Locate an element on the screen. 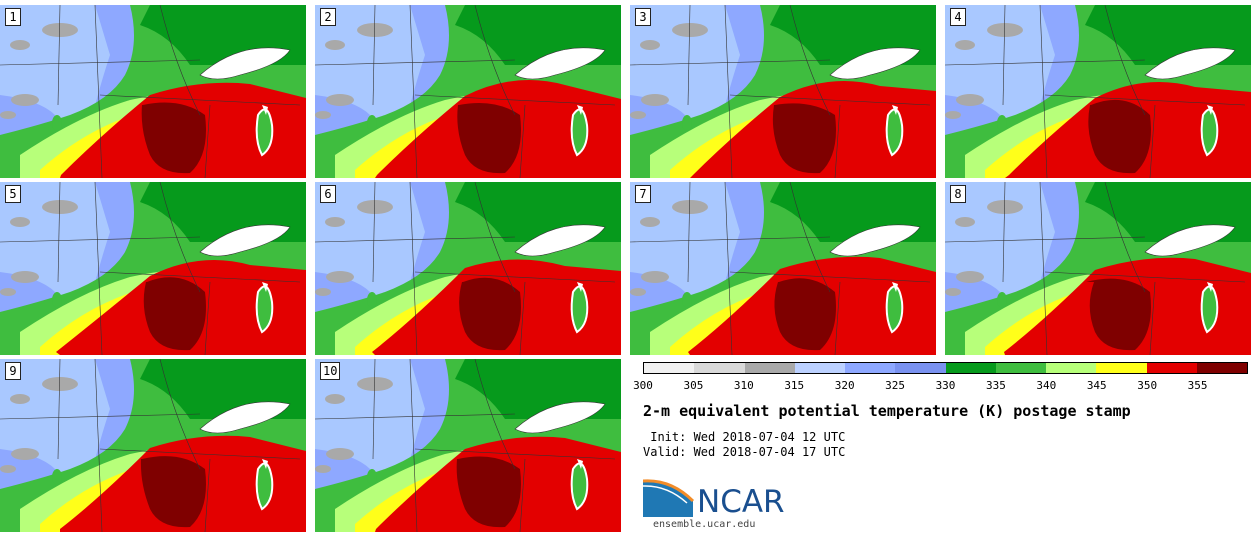  colorbar-tick-label: 325 is located at coordinates (895, 385).